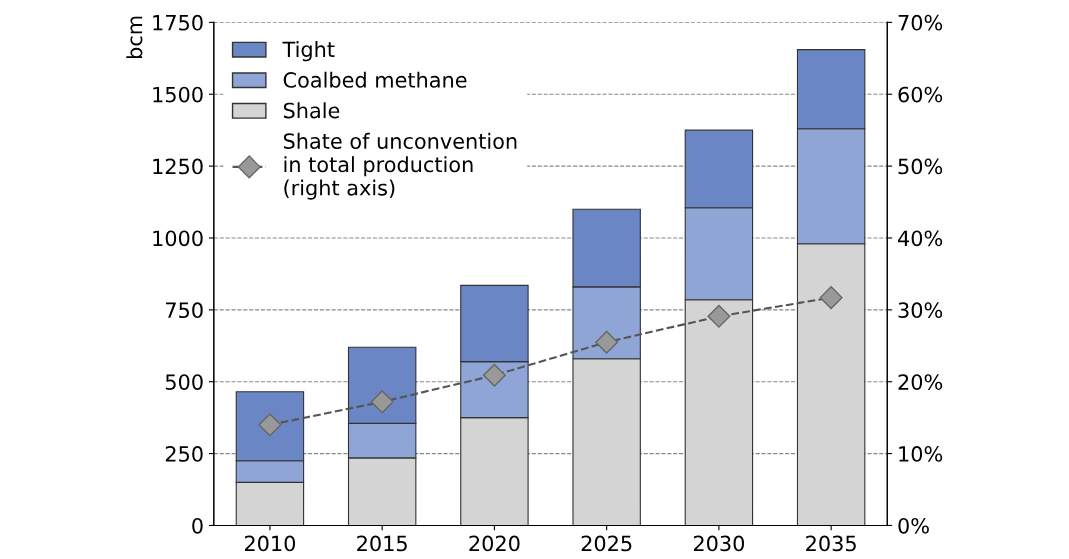 This screenshot has height=559, width=1069. I want to click on y-axis-title: bcm, so click(134, 37).